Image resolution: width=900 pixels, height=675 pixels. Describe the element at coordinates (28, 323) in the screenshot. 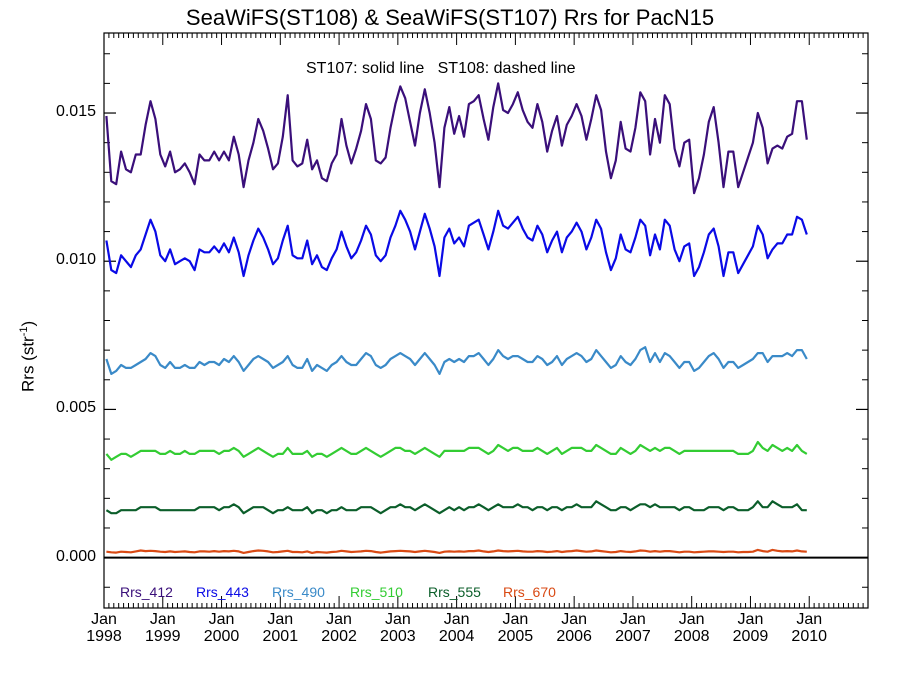

I see `y-axis-label-close: )` at that location.